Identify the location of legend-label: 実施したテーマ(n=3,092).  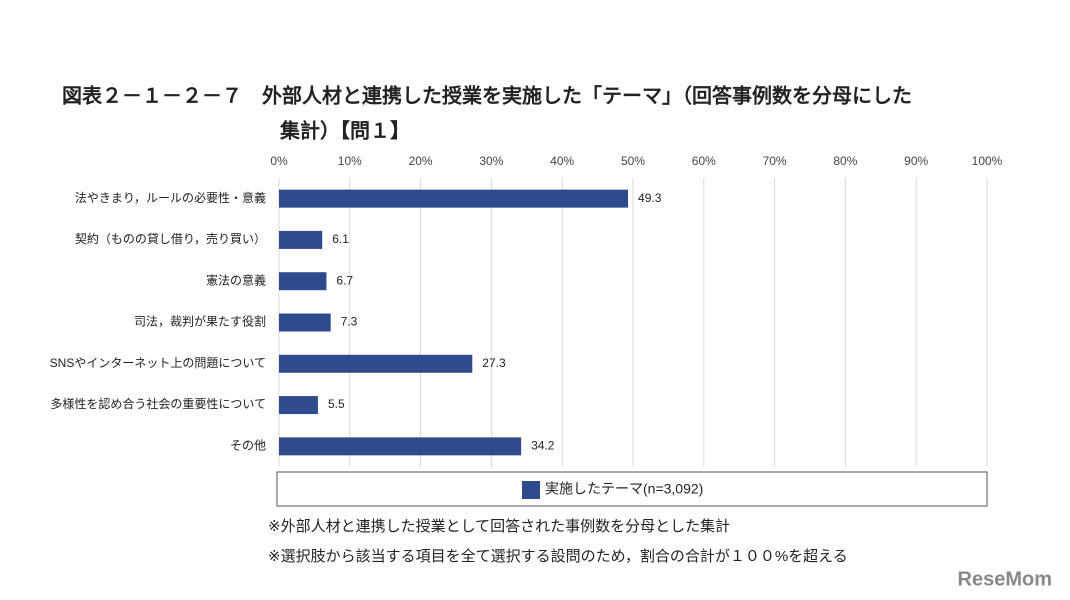
(624, 489).